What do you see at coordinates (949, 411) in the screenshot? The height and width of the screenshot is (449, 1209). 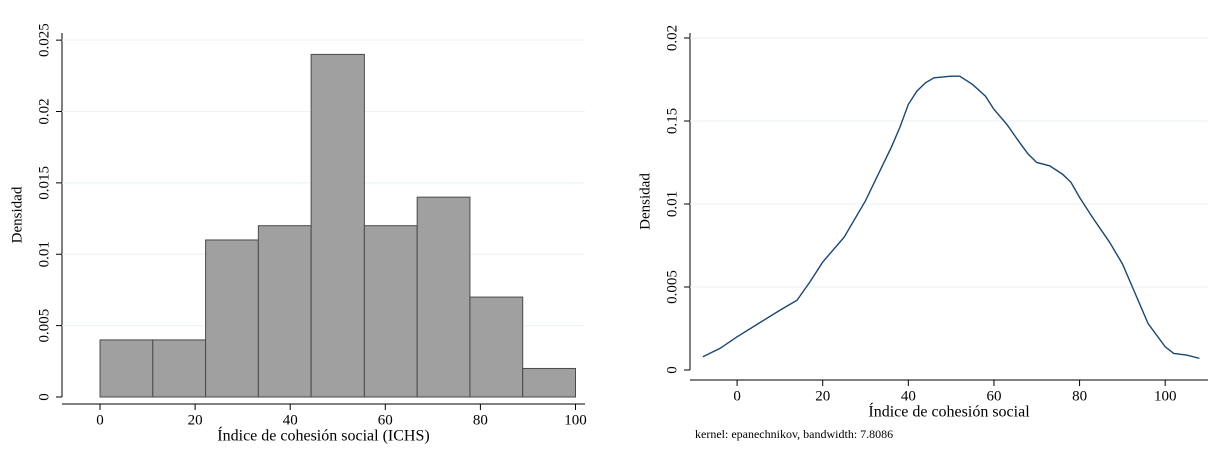 I see `x-axis-label: Índice de cohesión social` at bounding box center [949, 411].